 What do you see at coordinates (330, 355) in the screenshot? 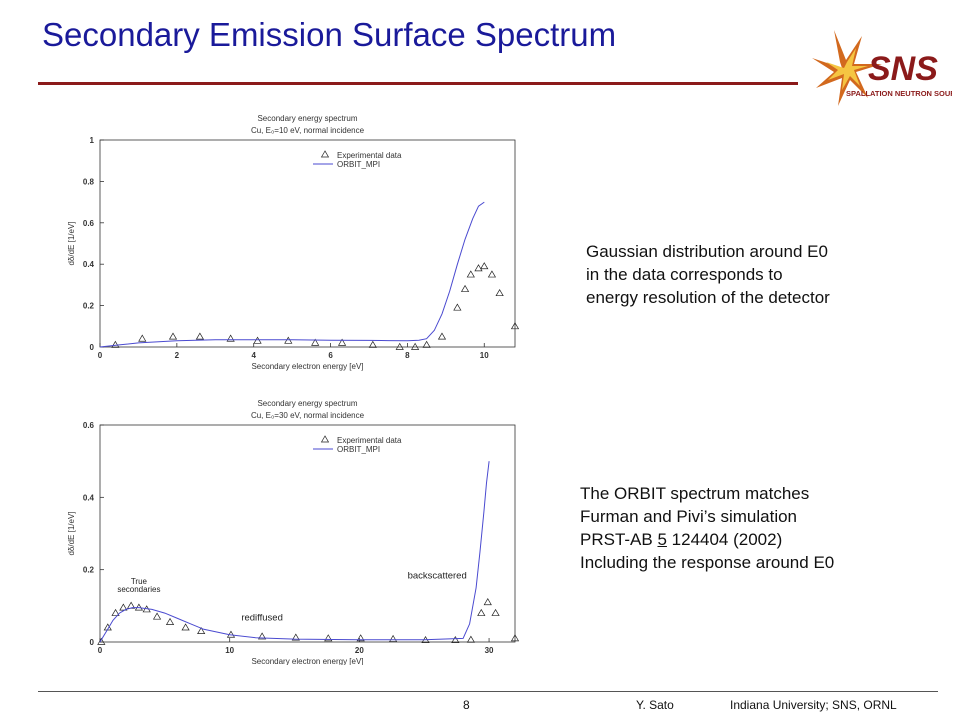
I see `x-tick-label: 6` at bounding box center [330, 355].